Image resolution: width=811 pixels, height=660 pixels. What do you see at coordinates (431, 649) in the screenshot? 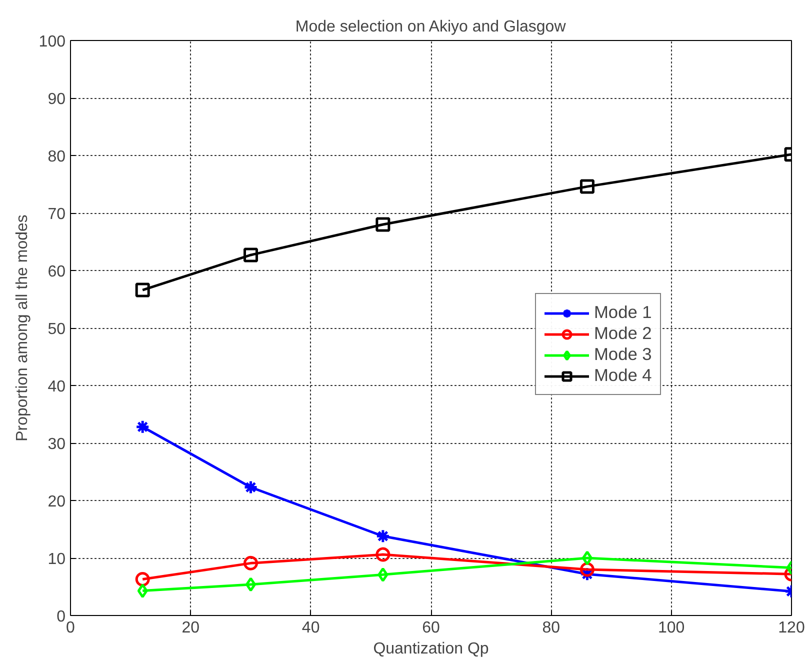
I see `x-axis-title: Quantization Qp` at bounding box center [431, 649].